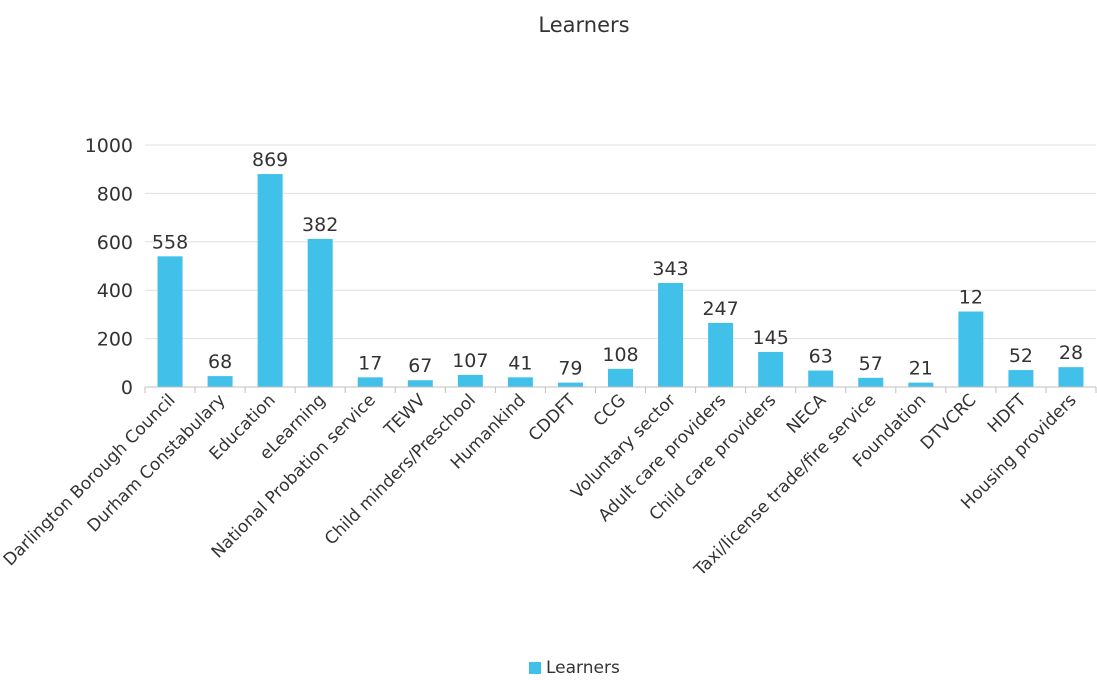 The height and width of the screenshot is (680, 1097). I want to click on x-tick-label: CCG, so click(610, 410).